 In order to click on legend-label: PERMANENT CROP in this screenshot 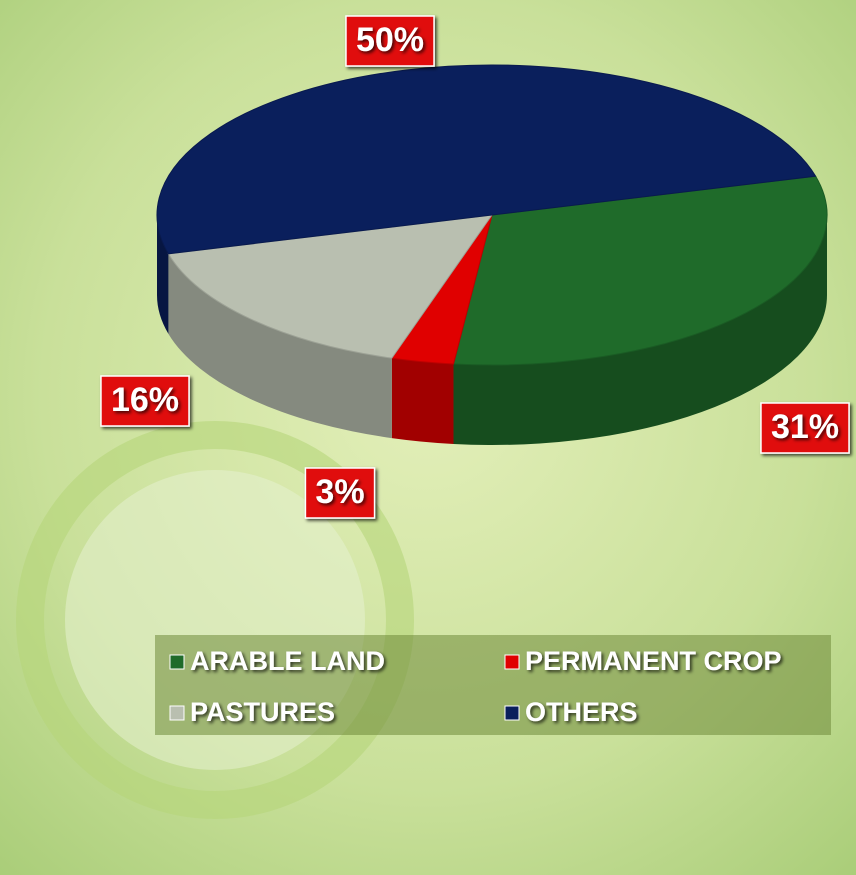, I will do `click(653, 661)`.